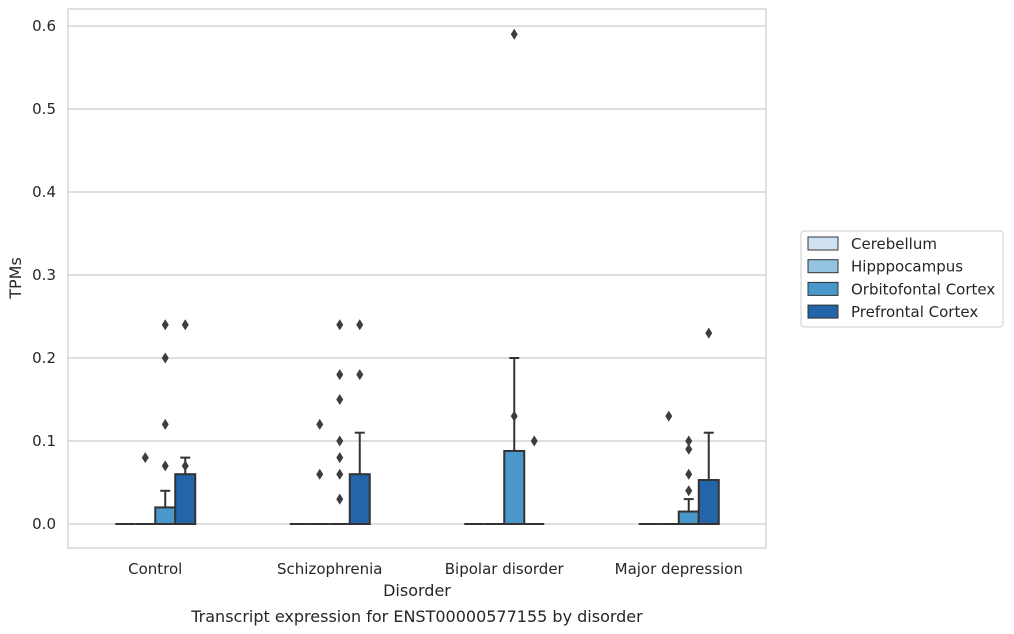  I want to click on legend-label: Cerebellum, so click(894, 244).